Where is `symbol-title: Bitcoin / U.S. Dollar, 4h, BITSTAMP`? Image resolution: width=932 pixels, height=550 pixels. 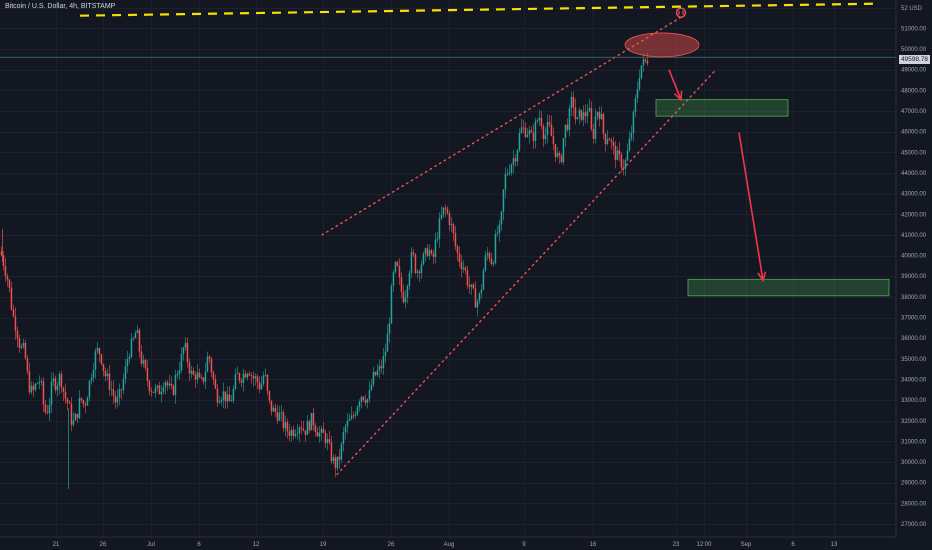
symbol-title: Bitcoin / U.S. Dollar, 4h, BITSTAMP is located at coordinates (60, 6).